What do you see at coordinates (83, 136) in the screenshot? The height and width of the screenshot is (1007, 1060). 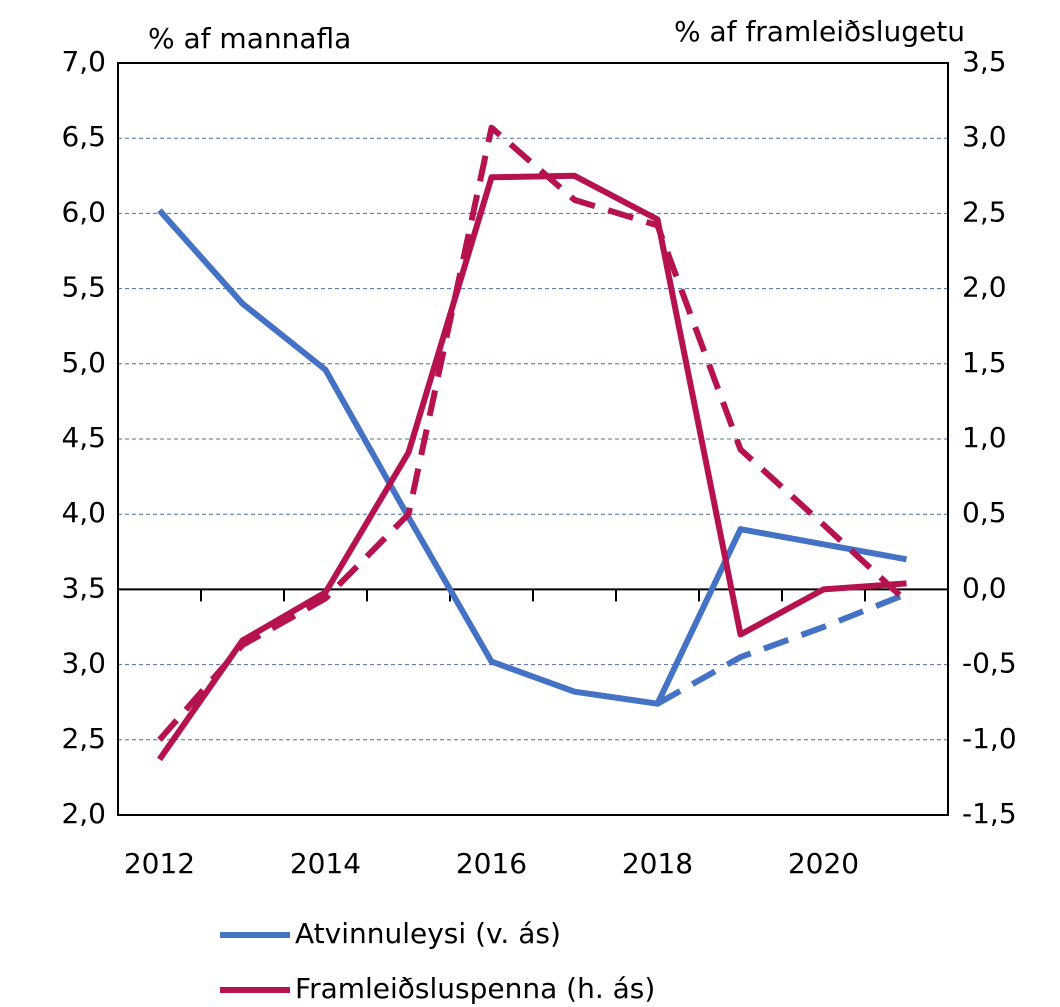 I see `y-tick-label: 6,5` at bounding box center [83, 136].